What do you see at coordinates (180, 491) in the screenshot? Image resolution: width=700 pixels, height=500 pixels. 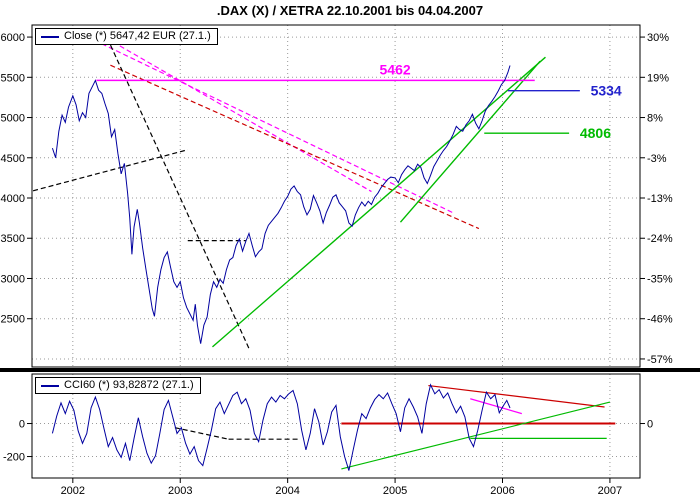 I see `x-axis-label: 2003` at bounding box center [180, 491].